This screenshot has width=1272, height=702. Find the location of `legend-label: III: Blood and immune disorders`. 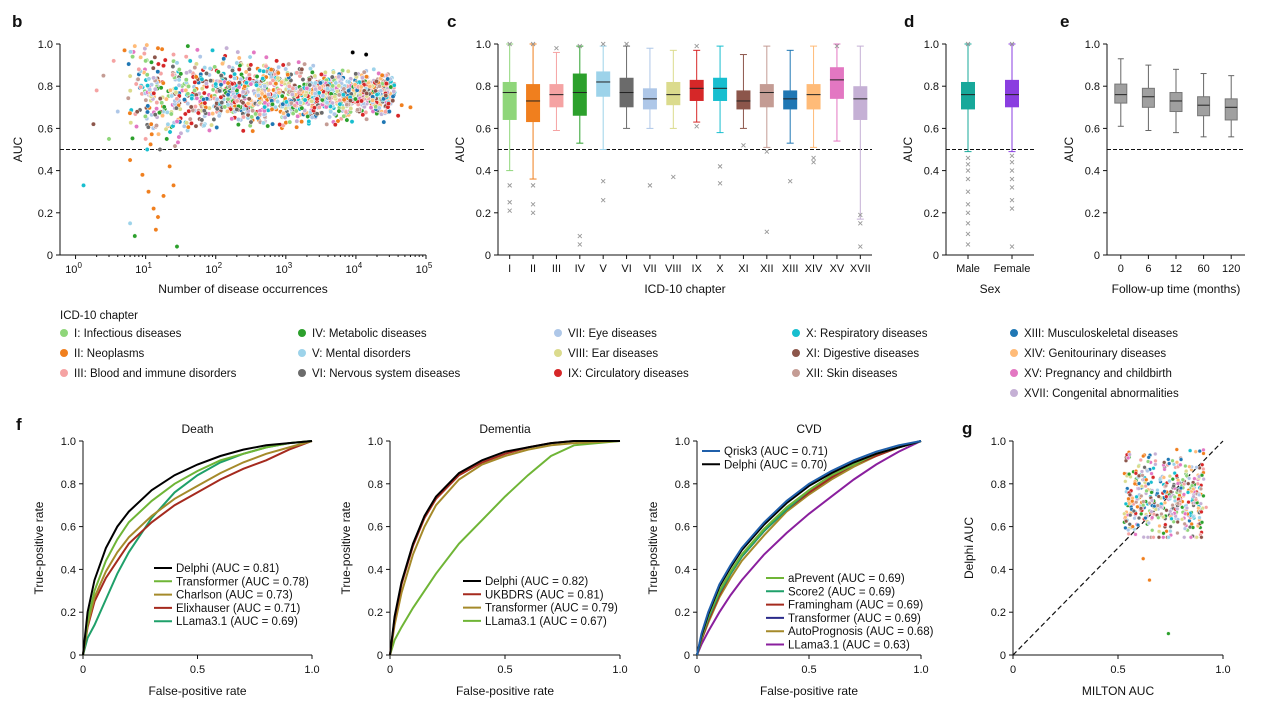

legend-label: III: Blood and immune disorders is located at coordinates (155, 374).